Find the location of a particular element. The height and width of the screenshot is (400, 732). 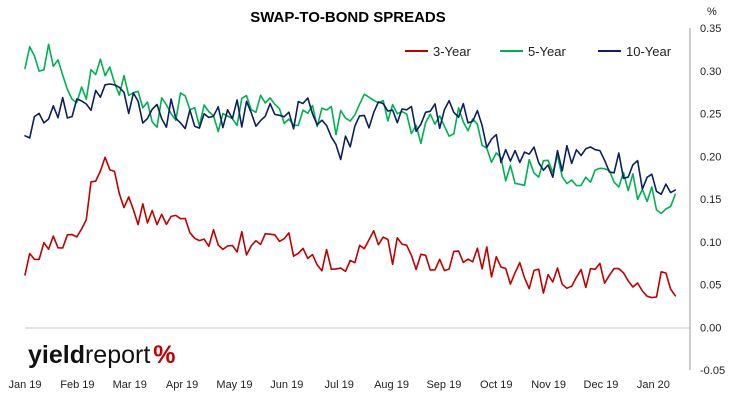

legend-item-5-year: 5-Year is located at coordinates (533, 51).